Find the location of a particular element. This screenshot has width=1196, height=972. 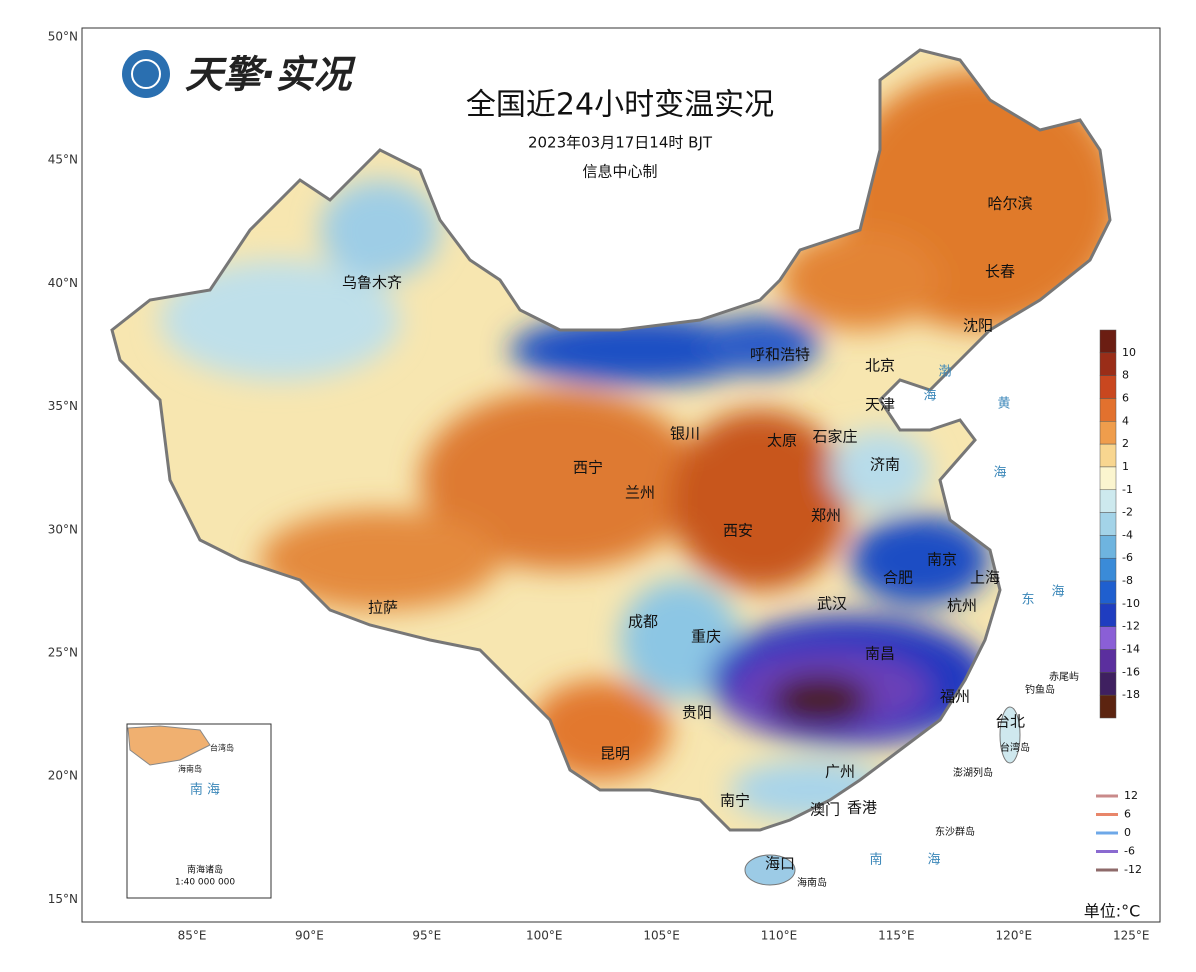

lon-label: 120°E is located at coordinates (1014, 936).